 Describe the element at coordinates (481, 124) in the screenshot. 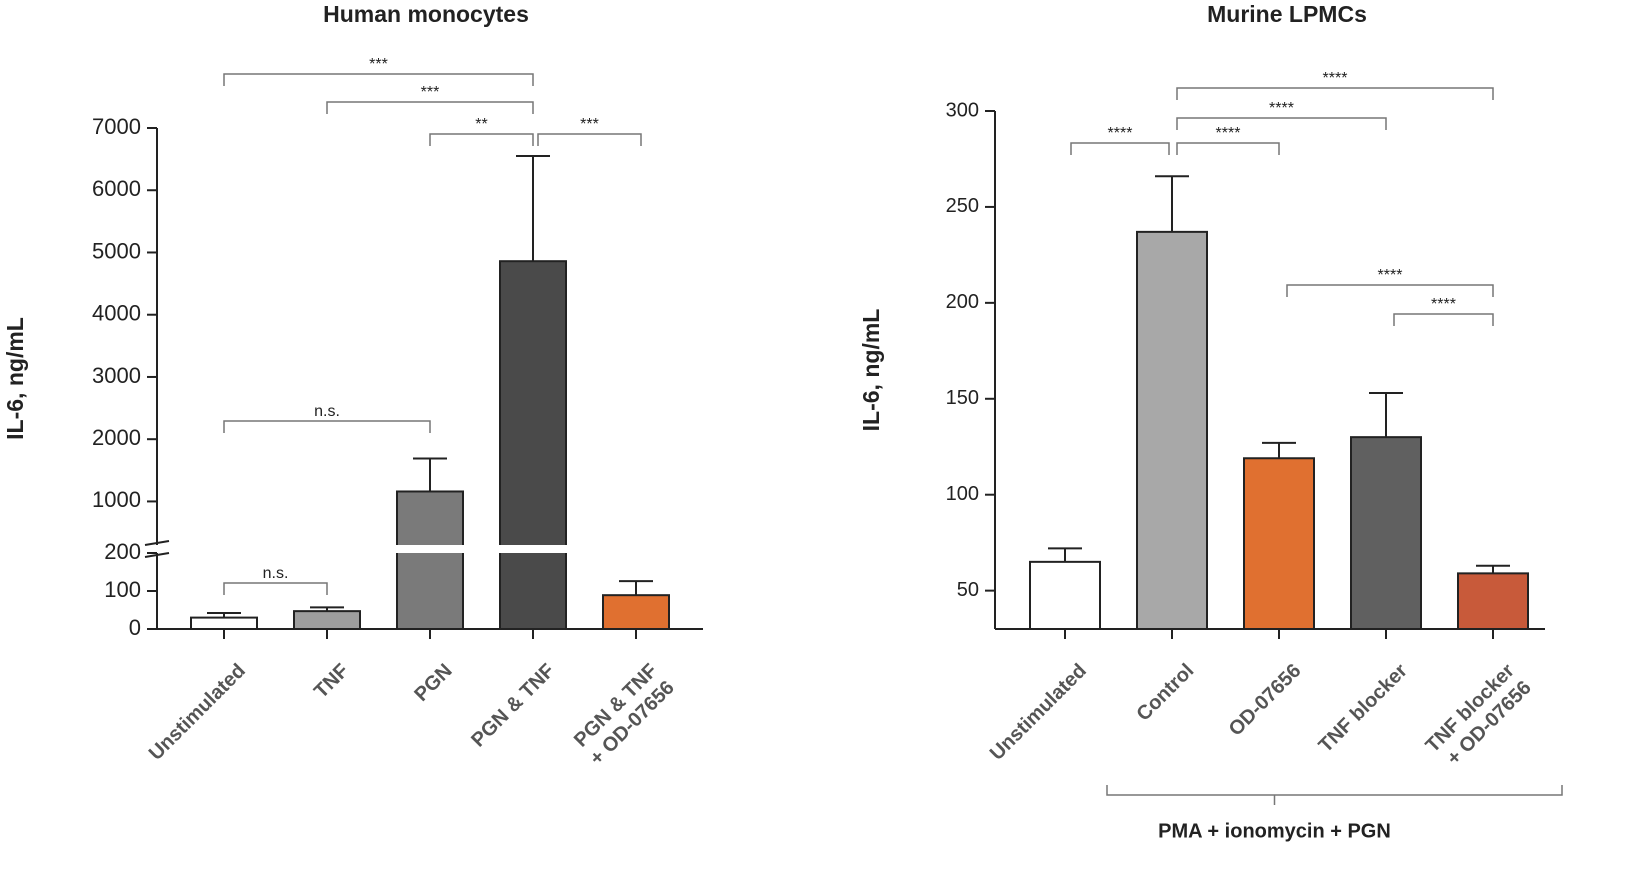

I see `significance-label: **` at that location.